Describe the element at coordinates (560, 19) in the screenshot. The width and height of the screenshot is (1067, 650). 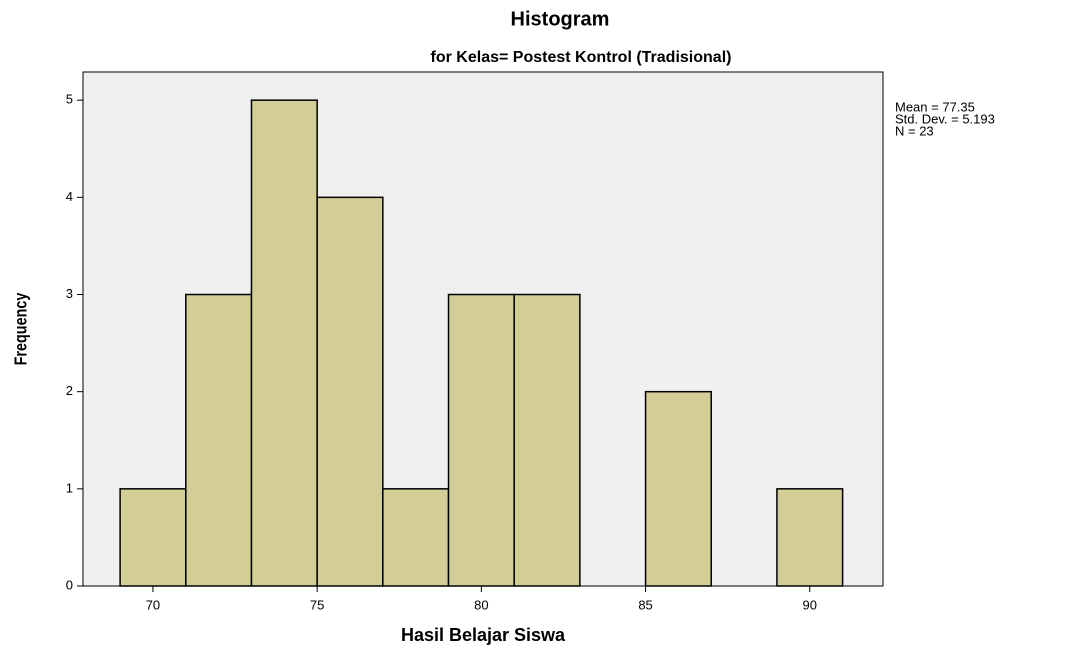
I see `chart-title: Histogram` at that location.